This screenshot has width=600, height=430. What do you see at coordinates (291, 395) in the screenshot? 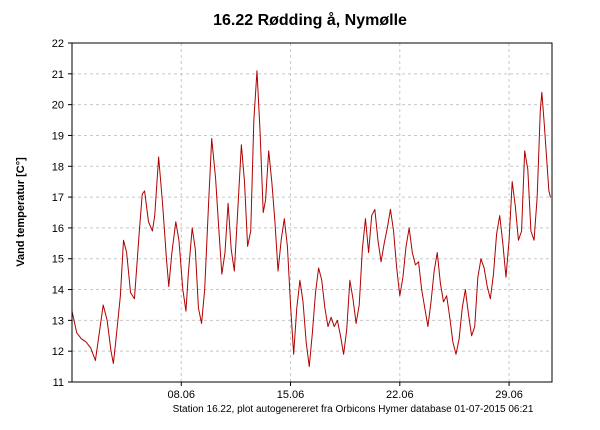
I see `x-tick-label: 15.06` at bounding box center [291, 395].